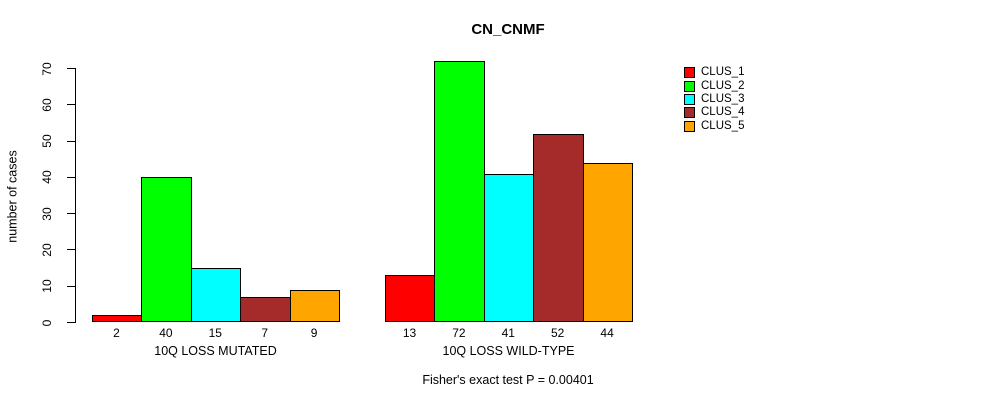 The height and width of the screenshot is (400, 990). Describe the element at coordinates (410, 299) in the screenshot. I see `bar-clus_1-group2` at that location.